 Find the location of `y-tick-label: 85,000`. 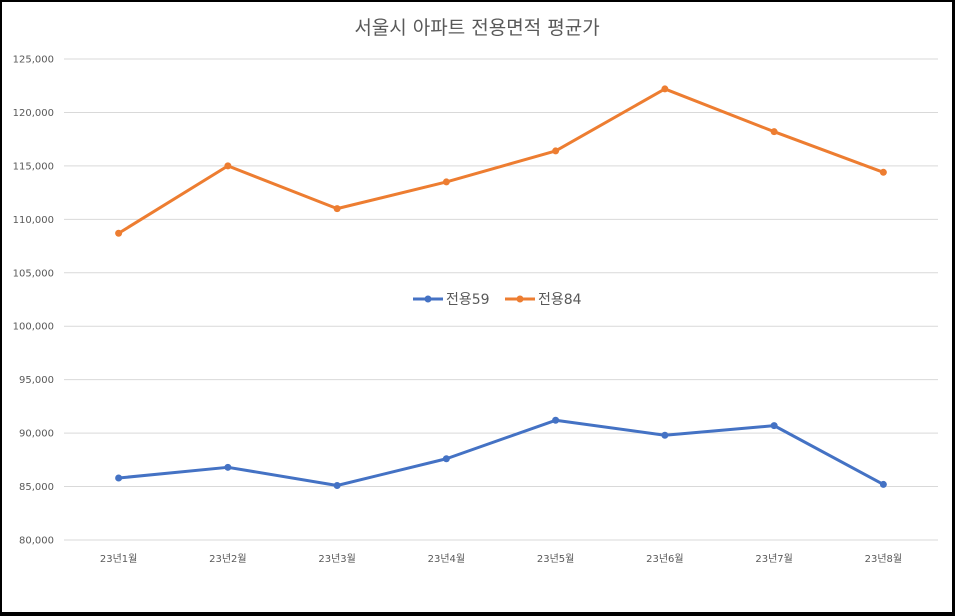

y-tick-label: 85,000 is located at coordinates (36, 487).